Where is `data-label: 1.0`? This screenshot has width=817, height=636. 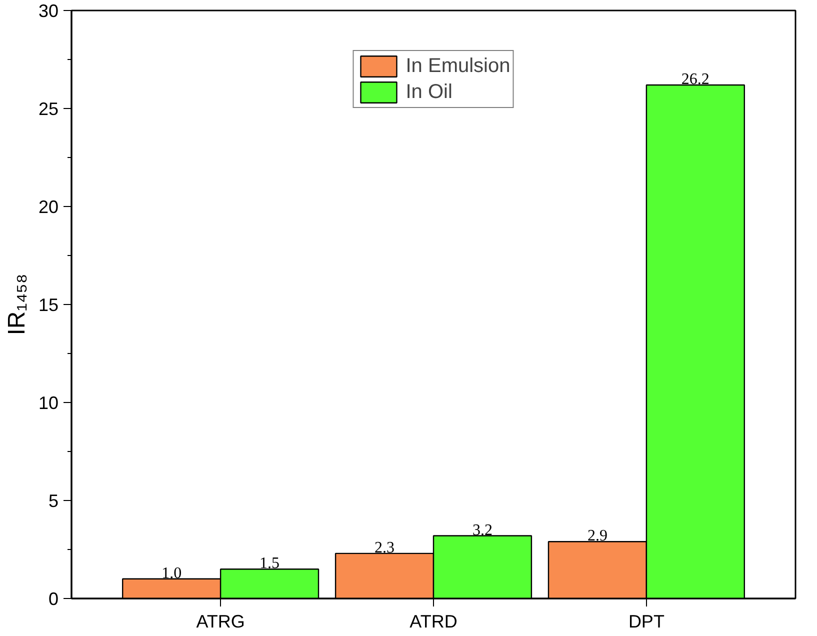 data-label: 1.0 is located at coordinates (172, 573).